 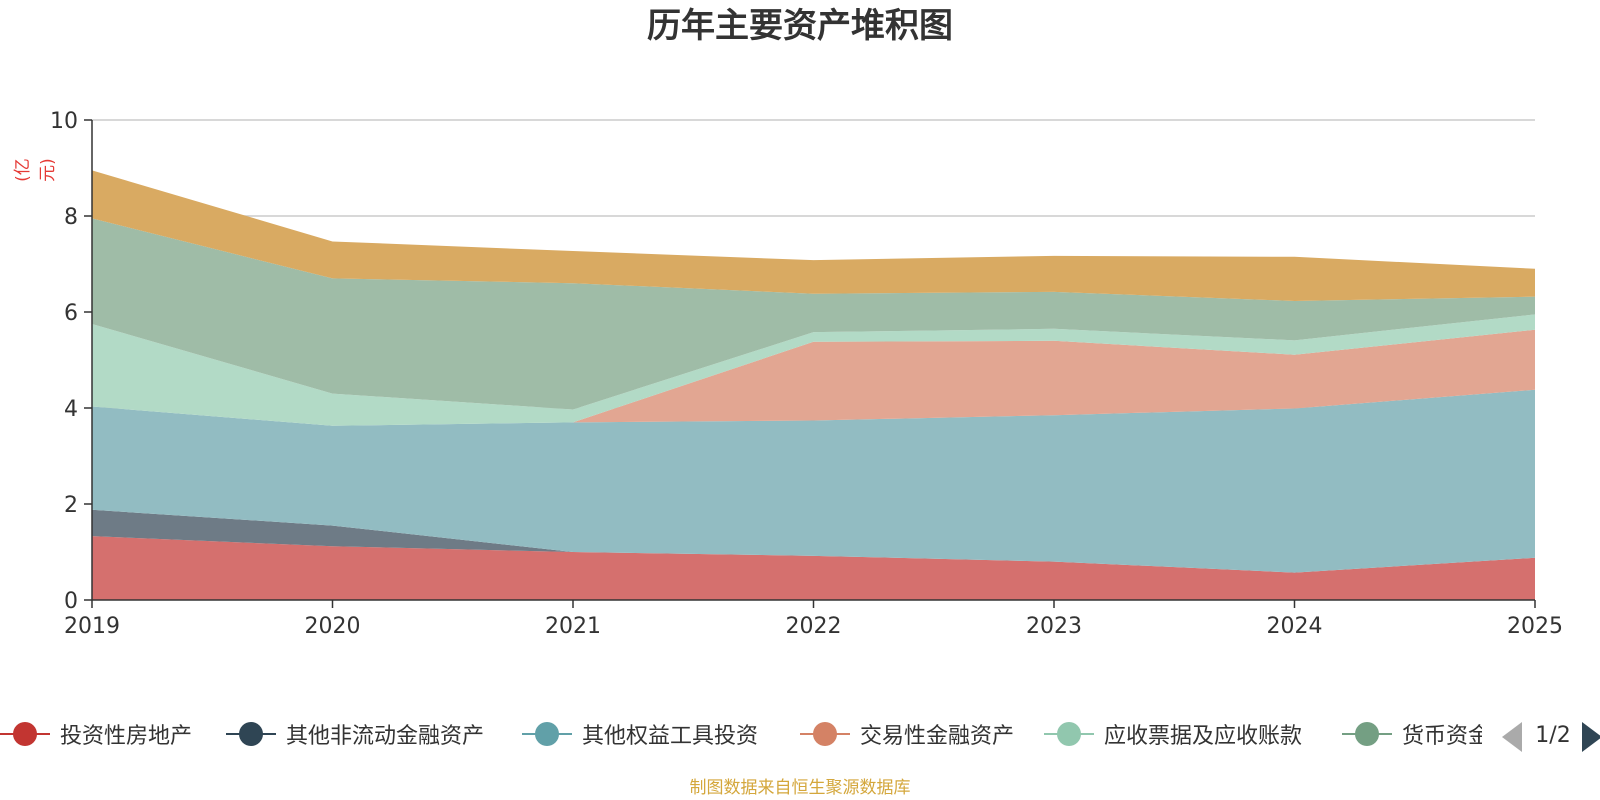 What do you see at coordinates (1553, 735) in the screenshot?
I see `legend-page-indicator: 1/2` at bounding box center [1553, 735].